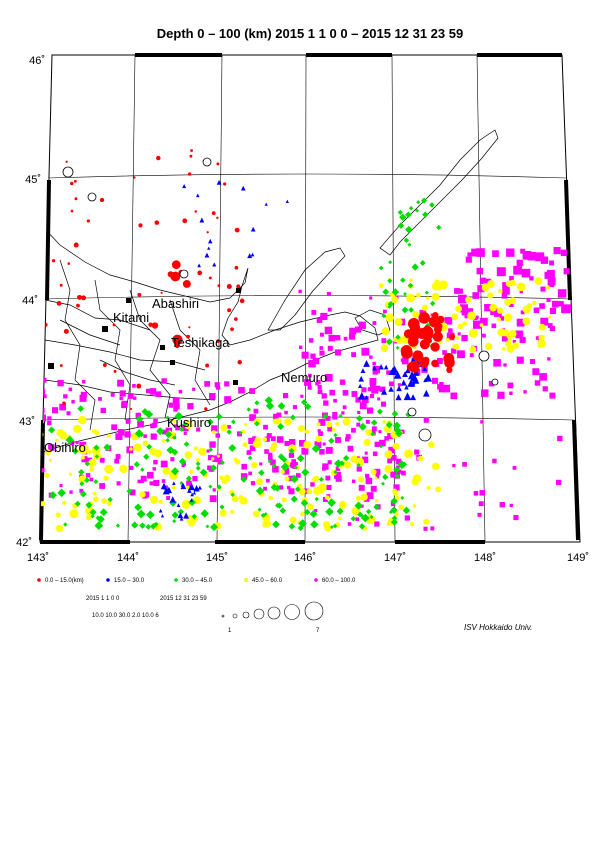  I want to click on city-label-kitami: Kitami, so click(131, 317).